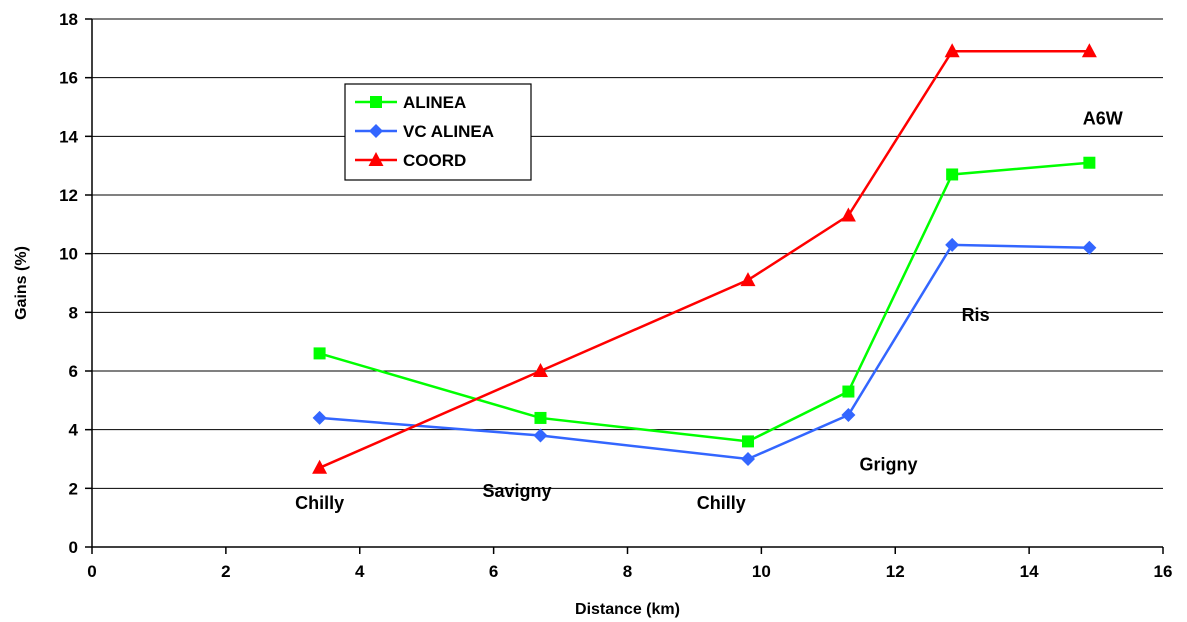  I want to click on x-tick-label: 2, so click(225, 571).